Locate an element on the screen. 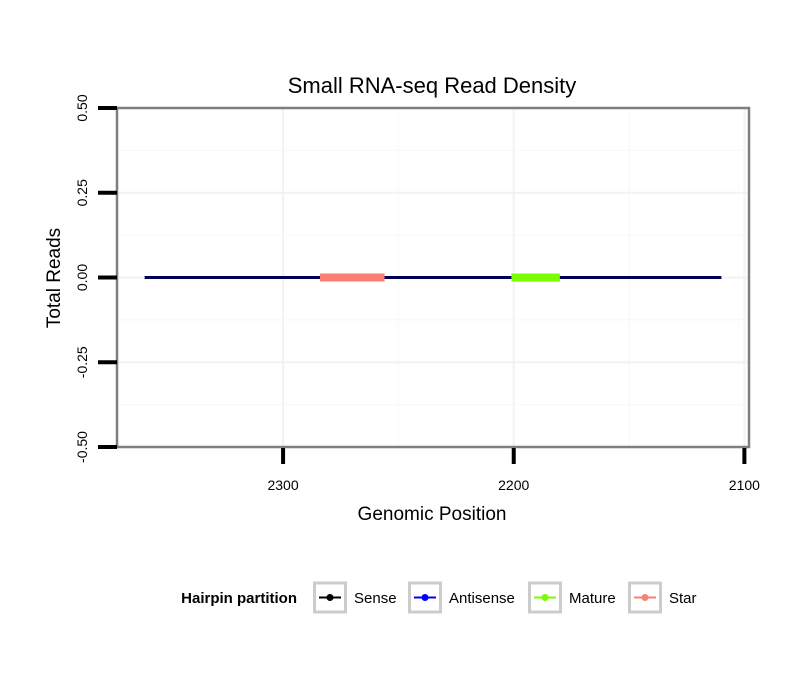 The width and height of the screenshot is (810, 695). legend-label-star: Star is located at coordinates (683, 598).